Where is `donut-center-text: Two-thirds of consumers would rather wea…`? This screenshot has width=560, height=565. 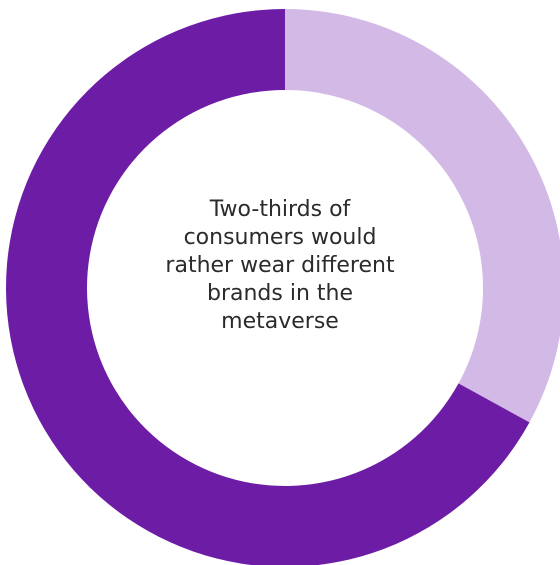
donut-center-text: Two-thirds of consumers would rather wea… is located at coordinates (280, 266).